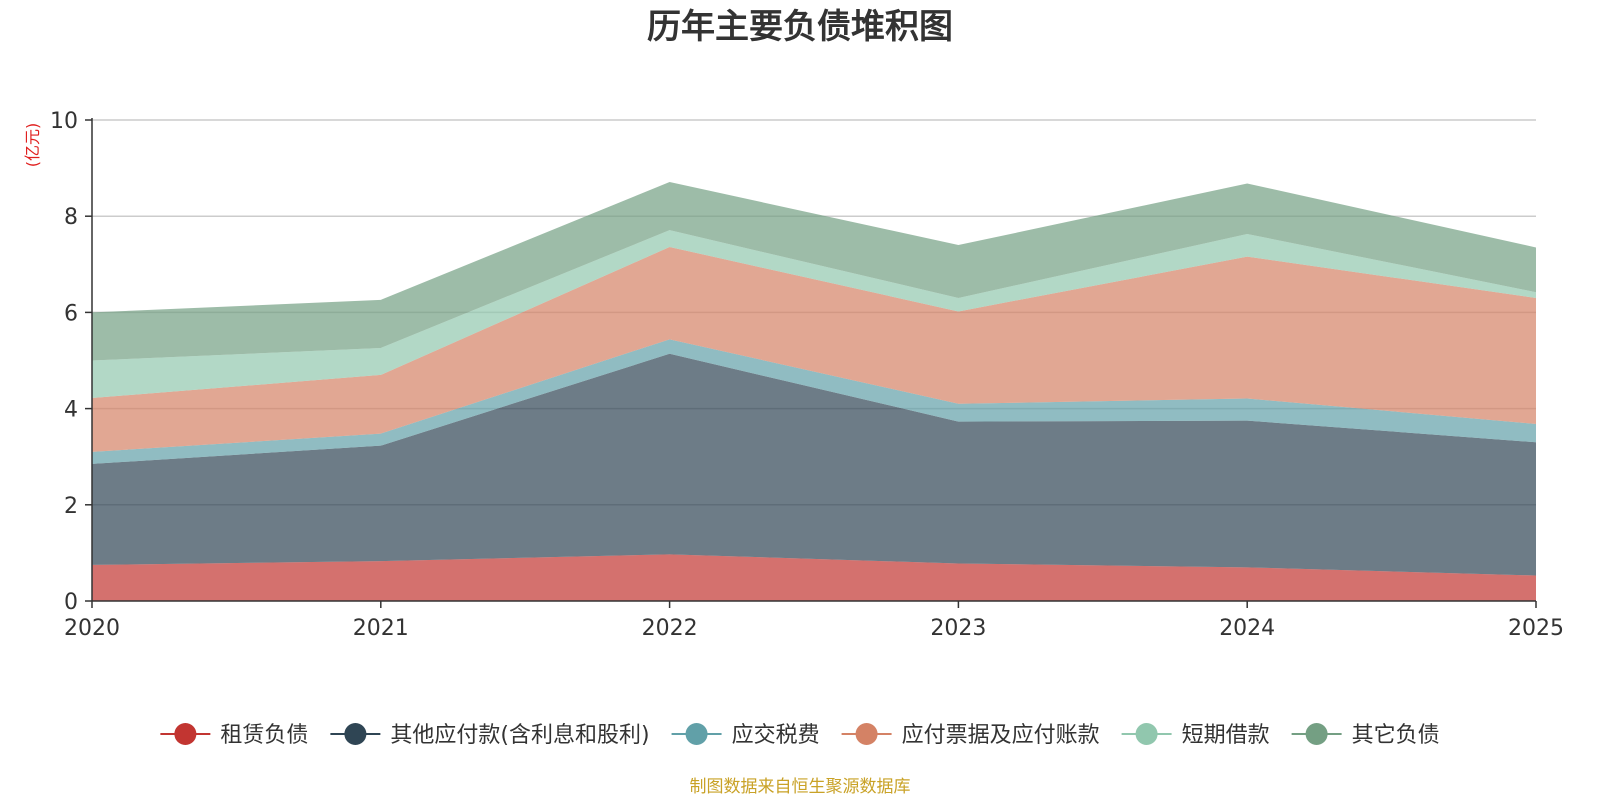 The height and width of the screenshot is (800, 1600). Describe the element at coordinates (32, 145) in the screenshot. I see `y-axis-label: (亿元)` at that location.